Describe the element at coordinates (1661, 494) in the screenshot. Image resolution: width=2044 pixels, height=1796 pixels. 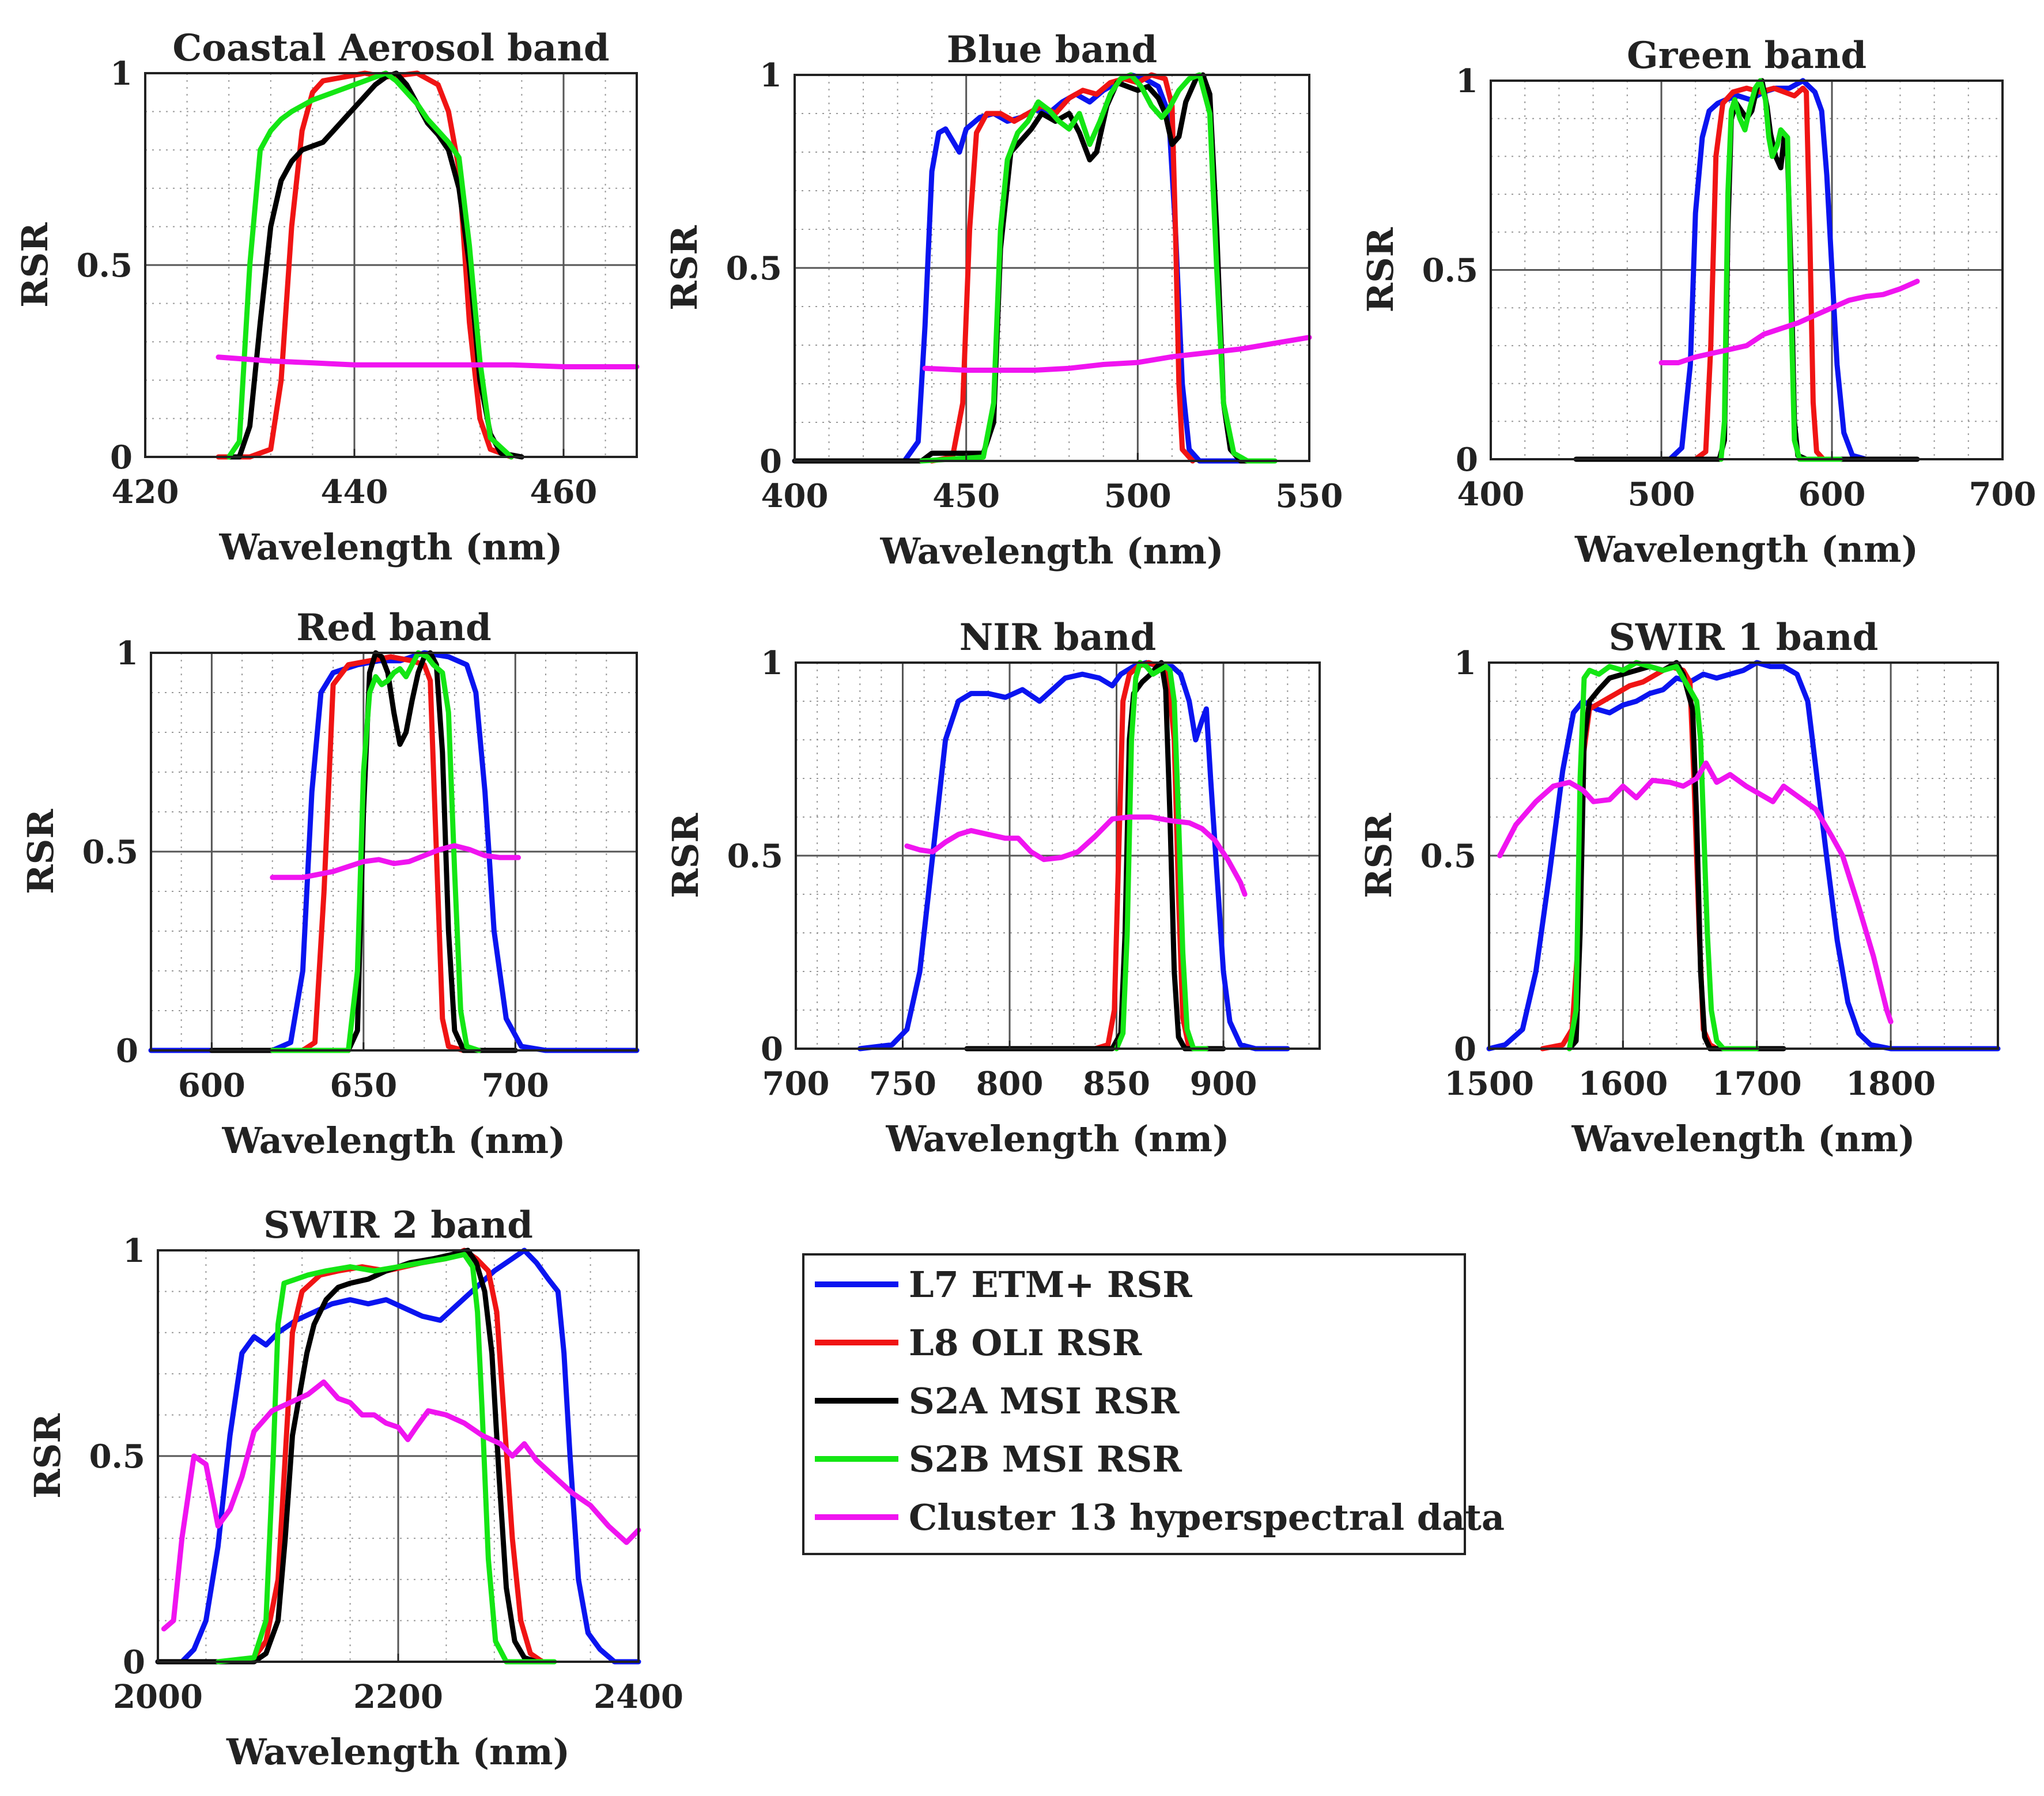
I see `x-tick-label: 500` at that location.